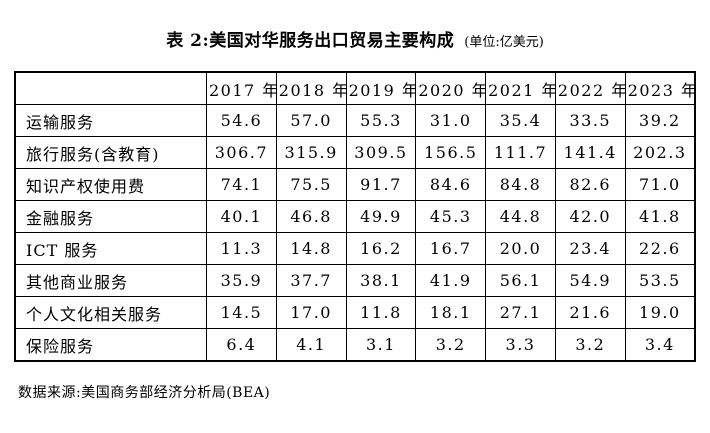  I want to click on value-cell: 57.0, so click(311, 120).